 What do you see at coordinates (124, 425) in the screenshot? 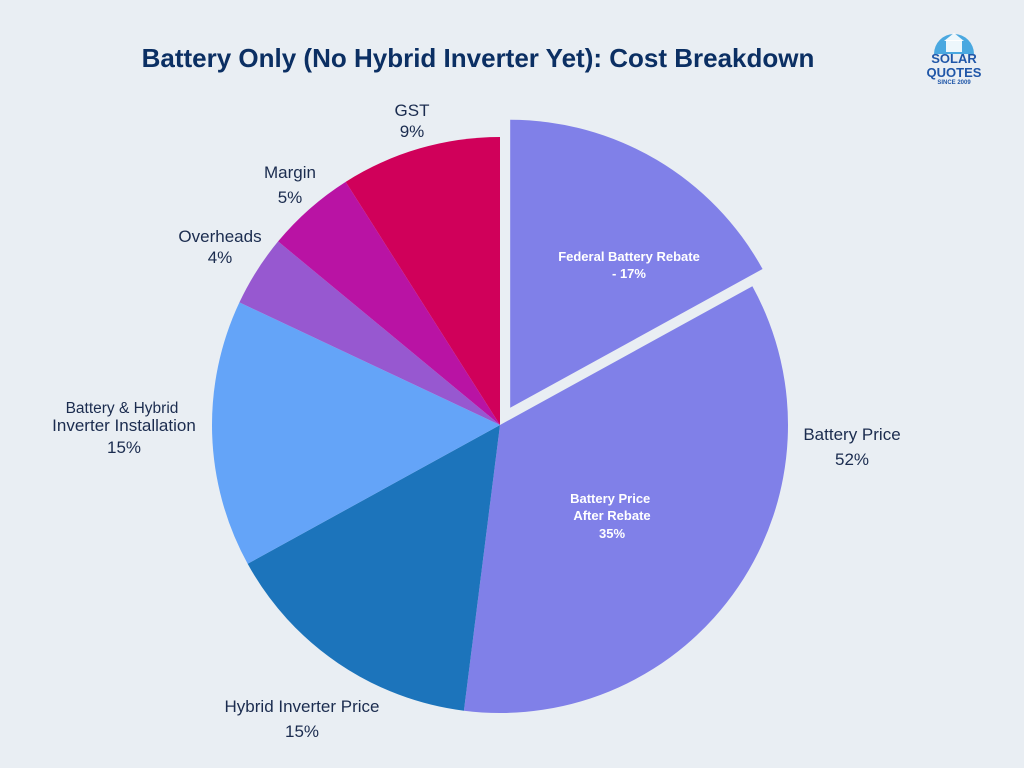
I see `label-installation-line2: Inverter Installation` at bounding box center [124, 425].